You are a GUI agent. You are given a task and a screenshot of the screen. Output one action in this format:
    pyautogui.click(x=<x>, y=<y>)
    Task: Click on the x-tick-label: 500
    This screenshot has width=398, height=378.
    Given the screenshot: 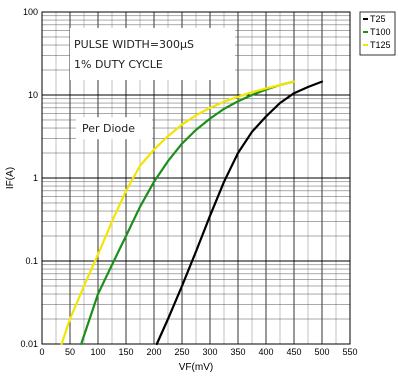 What is the action you would take?
    pyautogui.click(x=321, y=352)
    